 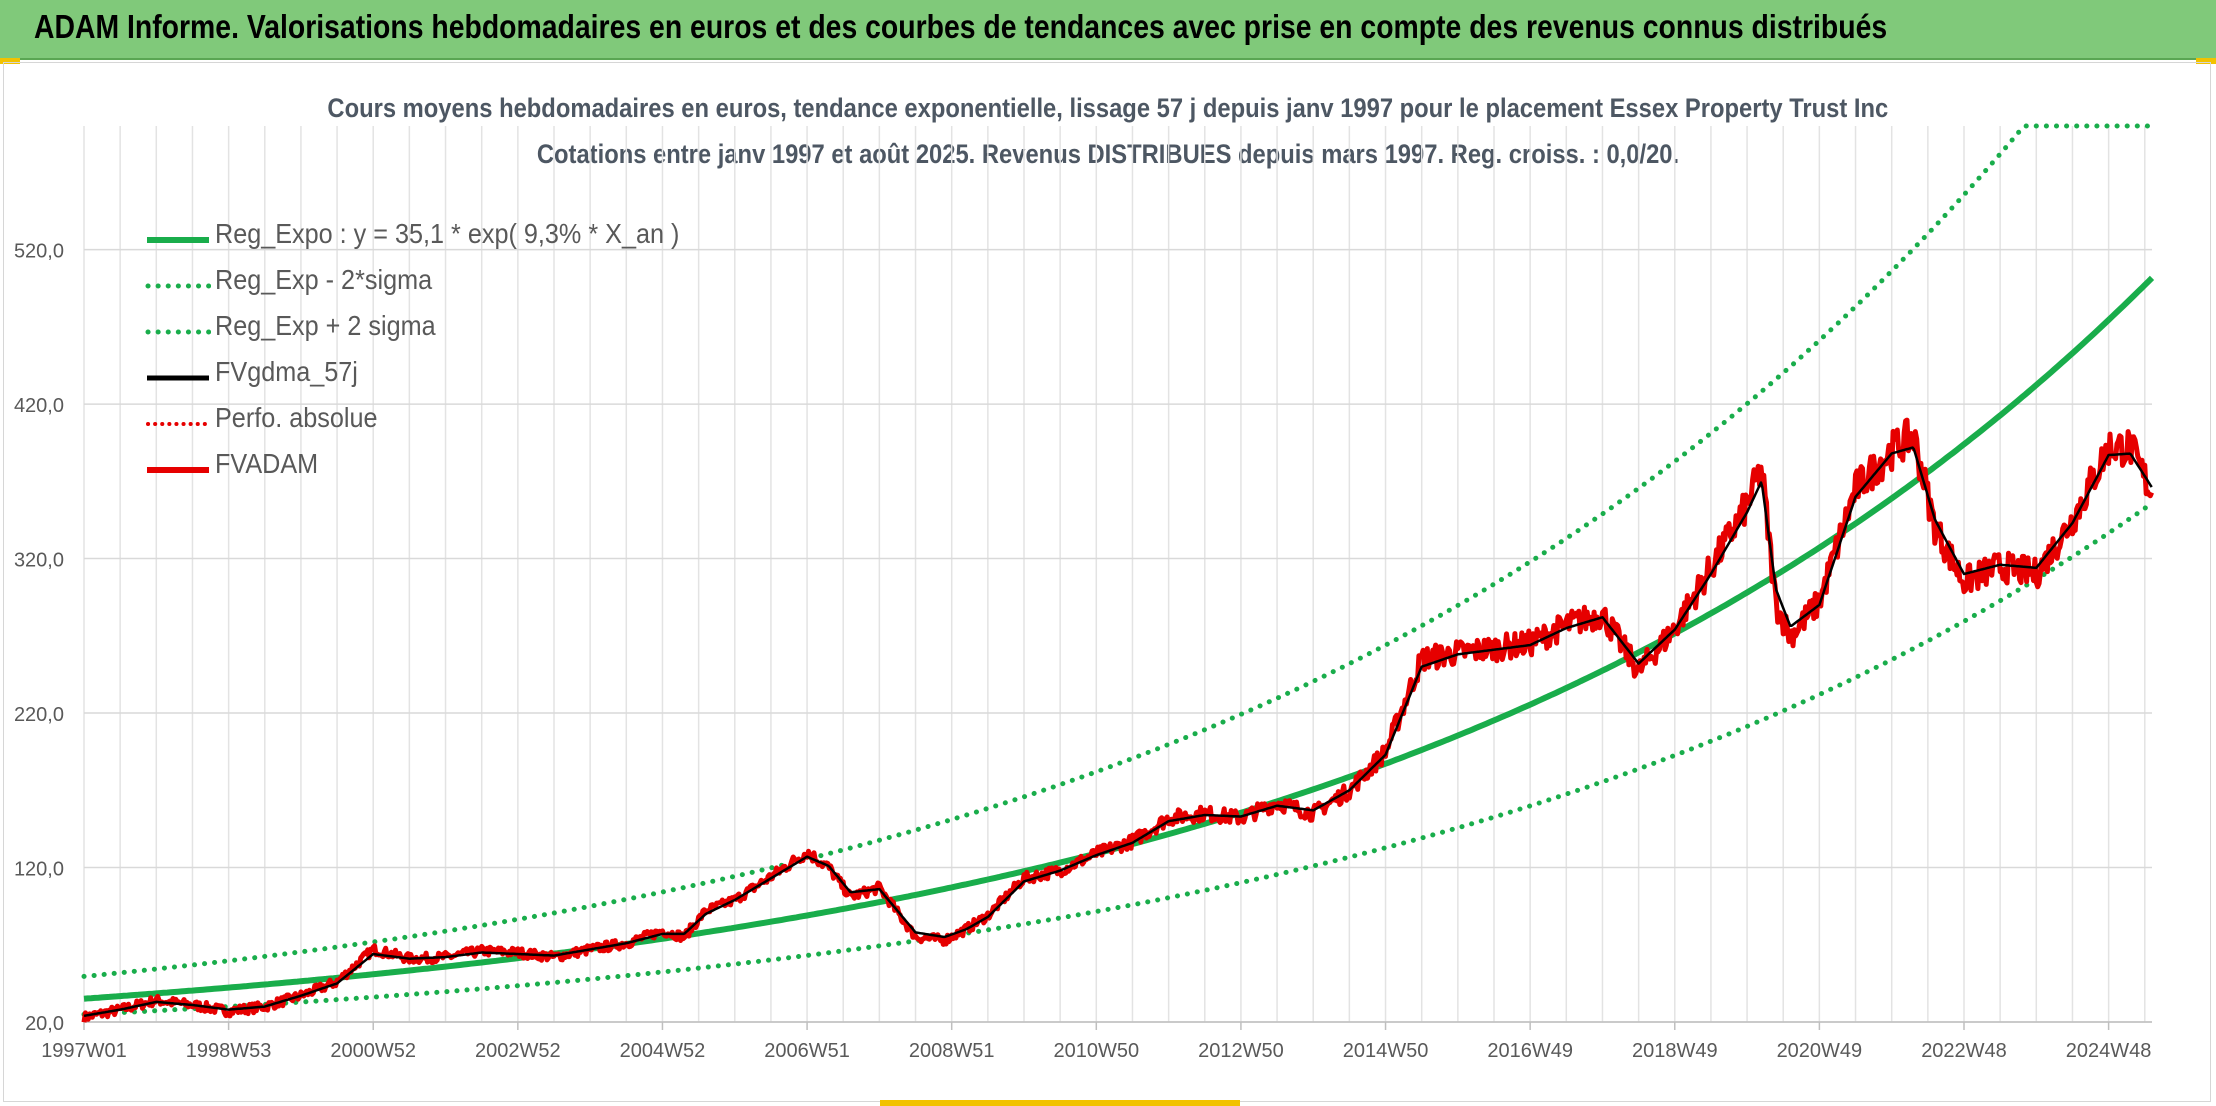 I want to click on bottom-accent-strip, so click(x=1060, y=1103).